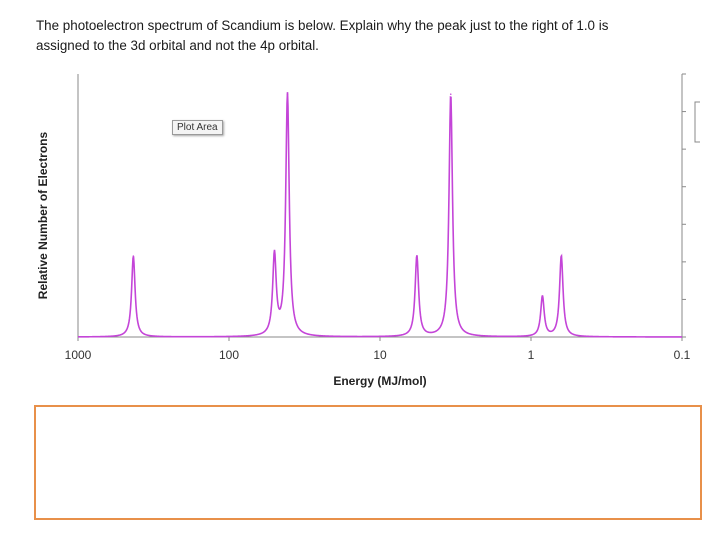 This screenshot has width=720, height=540. What do you see at coordinates (379, 381) in the screenshot?
I see `x-axis-title: Energy (MJ/mol)` at bounding box center [379, 381].